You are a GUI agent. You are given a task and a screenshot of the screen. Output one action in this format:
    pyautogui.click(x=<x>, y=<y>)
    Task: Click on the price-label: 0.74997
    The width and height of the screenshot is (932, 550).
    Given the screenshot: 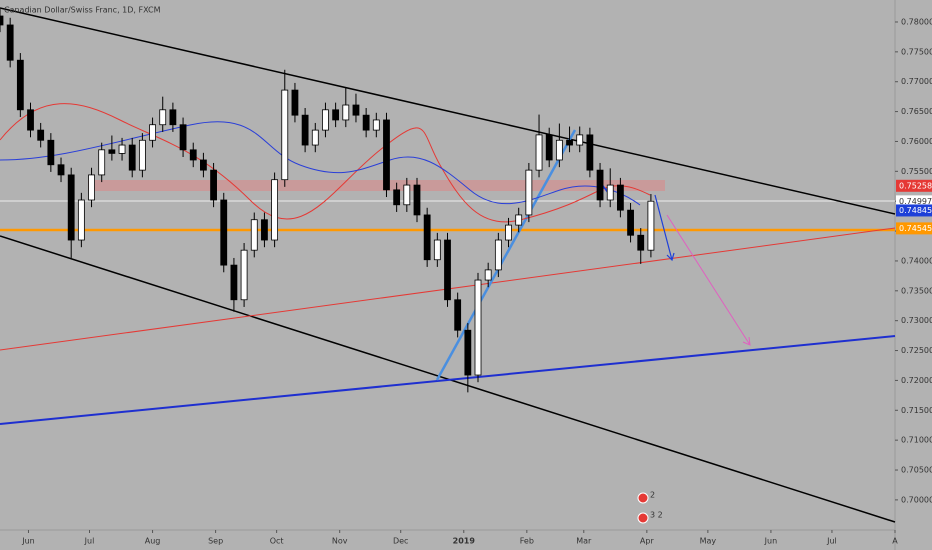 What is the action you would take?
    pyautogui.click(x=915, y=201)
    